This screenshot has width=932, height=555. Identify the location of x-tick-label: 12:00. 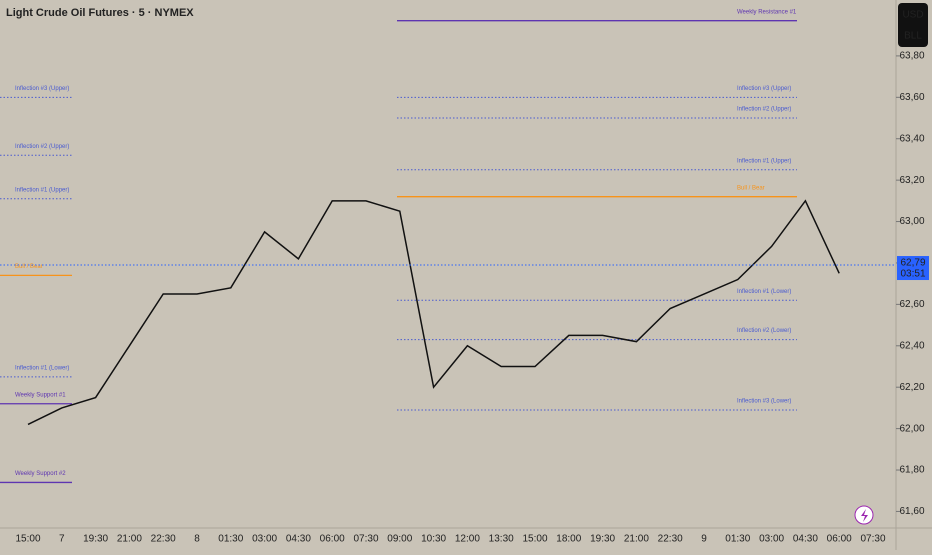
(467, 539).